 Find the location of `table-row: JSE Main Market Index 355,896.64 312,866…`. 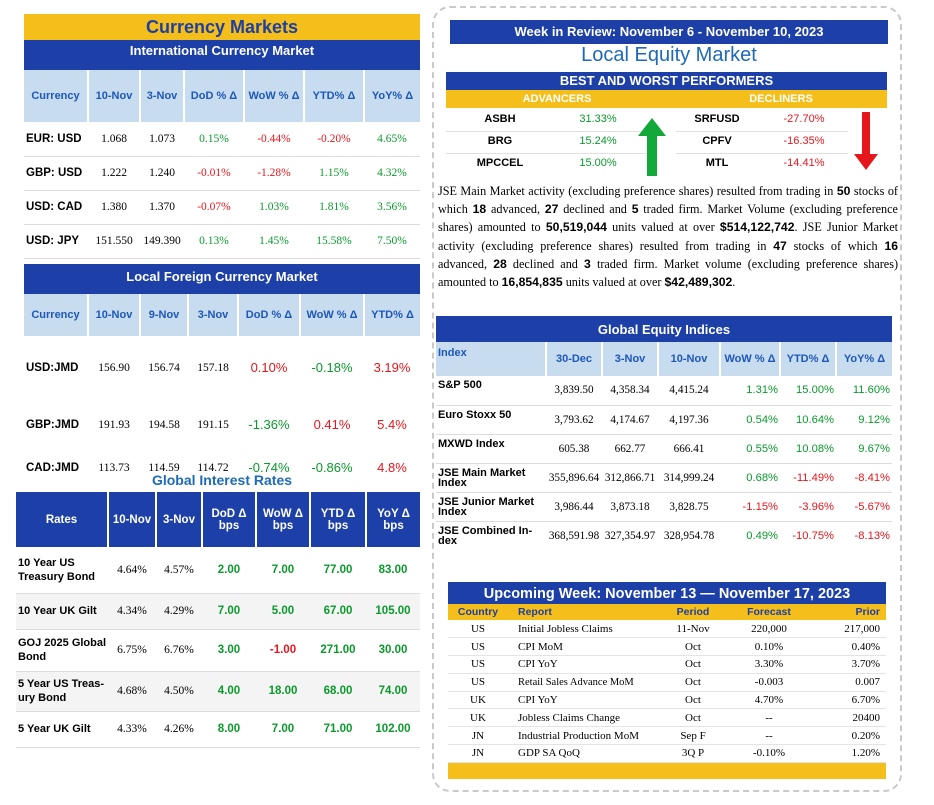

table-row: JSE Main Market Index 355,896.64 312,866… is located at coordinates (664, 477).